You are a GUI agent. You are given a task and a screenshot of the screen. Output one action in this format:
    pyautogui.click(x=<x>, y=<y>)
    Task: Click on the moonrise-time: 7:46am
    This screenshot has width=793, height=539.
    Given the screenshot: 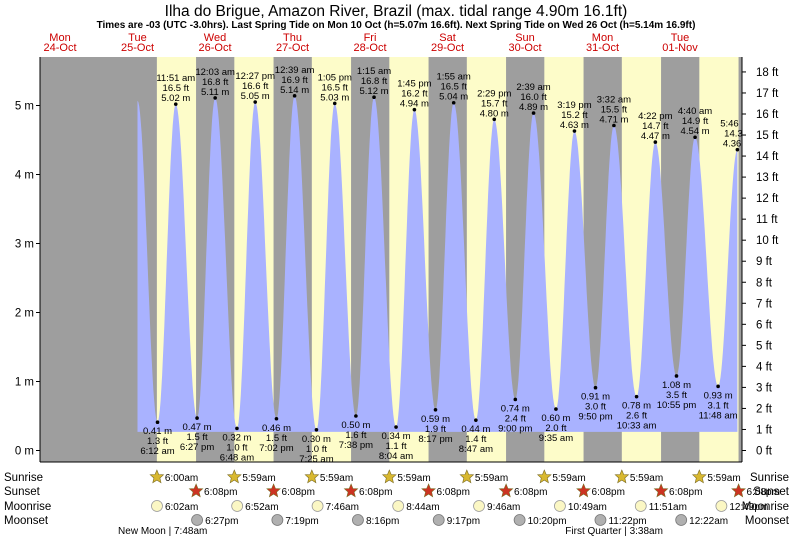 What is the action you would take?
    pyautogui.click(x=342, y=507)
    